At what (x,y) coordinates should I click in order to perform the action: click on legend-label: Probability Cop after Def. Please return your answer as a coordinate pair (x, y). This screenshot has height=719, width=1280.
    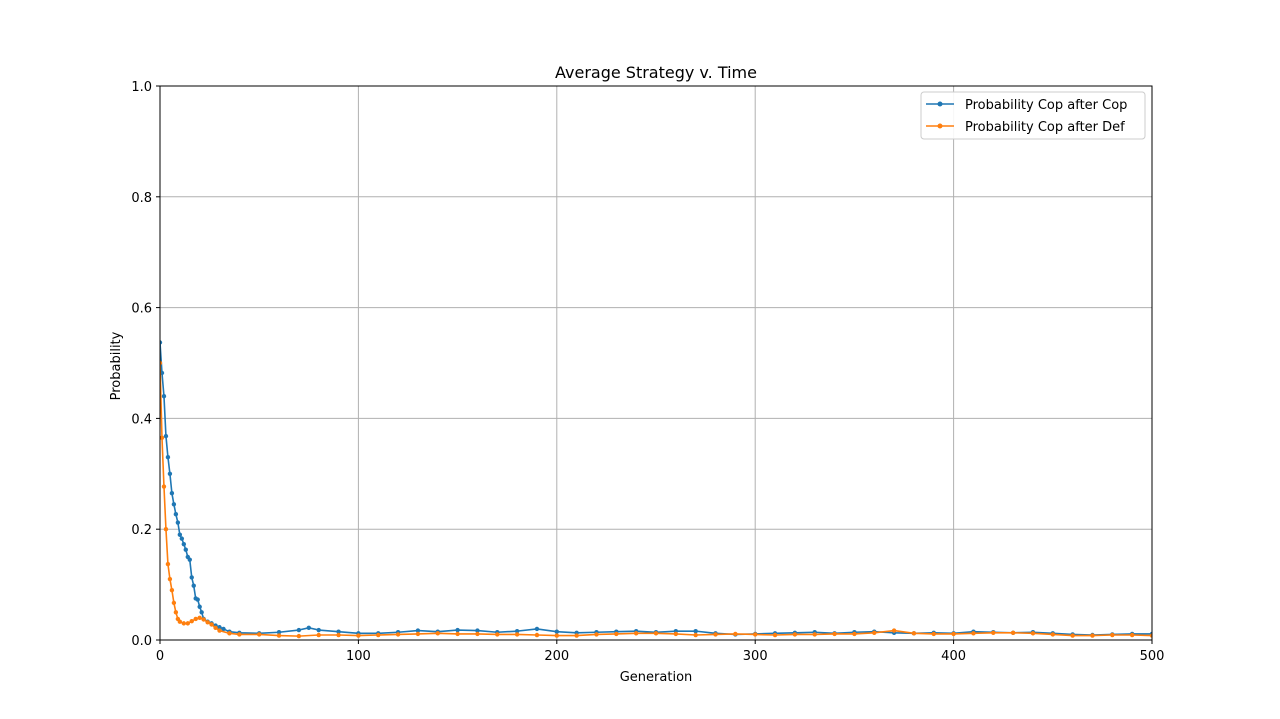
    Looking at the image, I should click on (1045, 127).